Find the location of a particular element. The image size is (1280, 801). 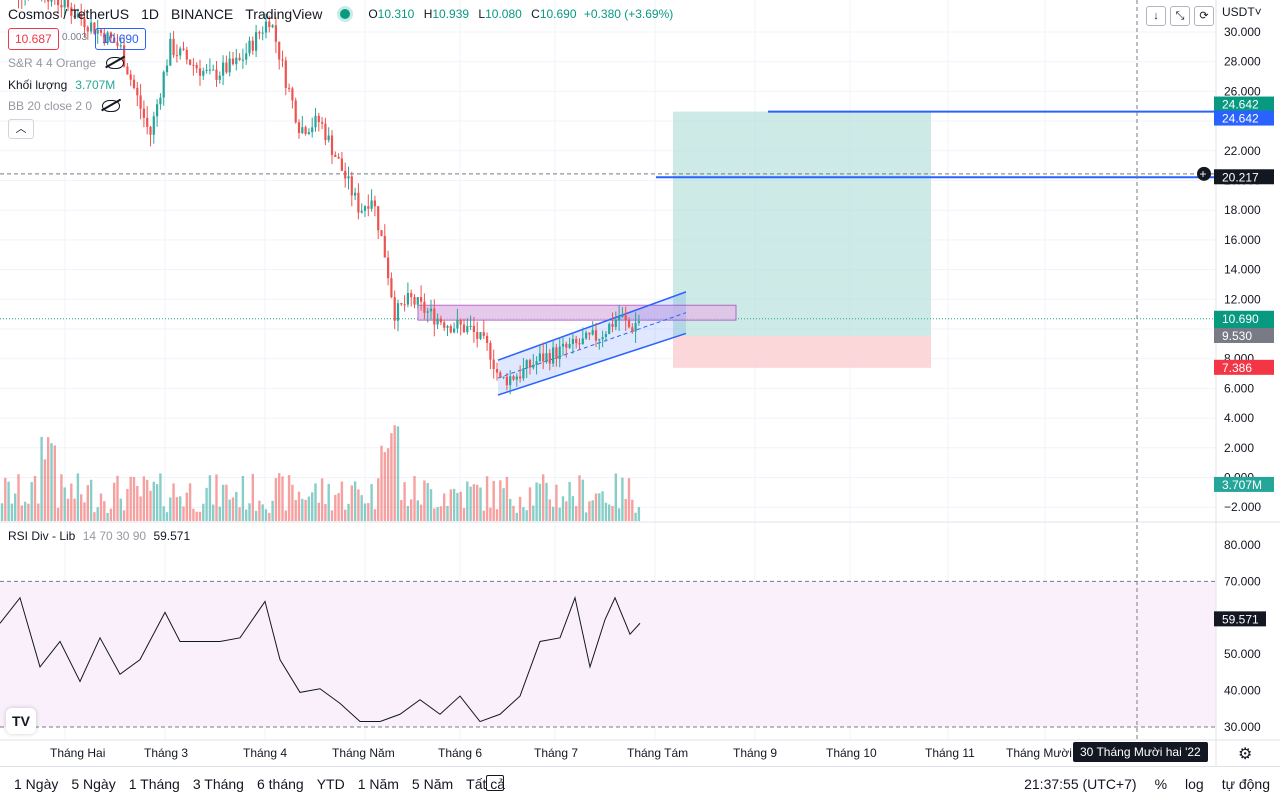

time-tick: Tháng 7 is located at coordinates (556, 753).